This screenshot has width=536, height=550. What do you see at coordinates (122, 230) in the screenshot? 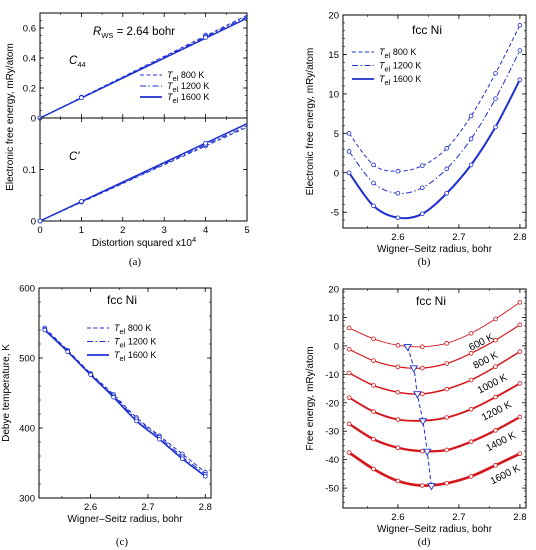
I see `panel-a-xtick-label: 2` at bounding box center [122, 230].